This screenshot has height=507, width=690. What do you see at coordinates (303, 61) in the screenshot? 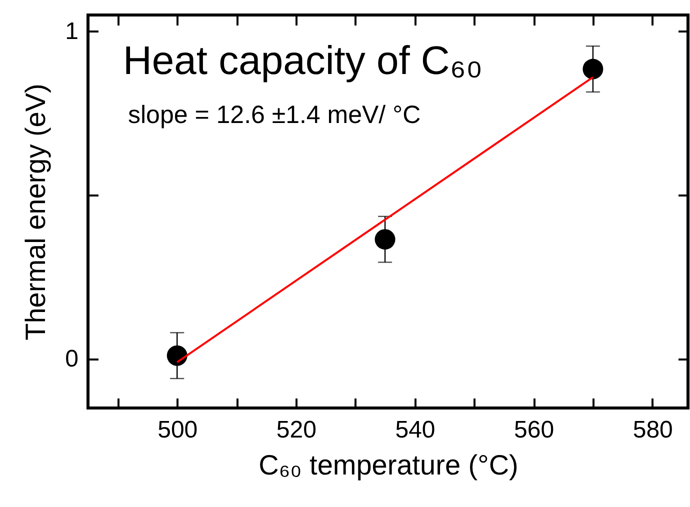
I see `annotation: Heat capacity of C₆₀` at bounding box center [303, 61].